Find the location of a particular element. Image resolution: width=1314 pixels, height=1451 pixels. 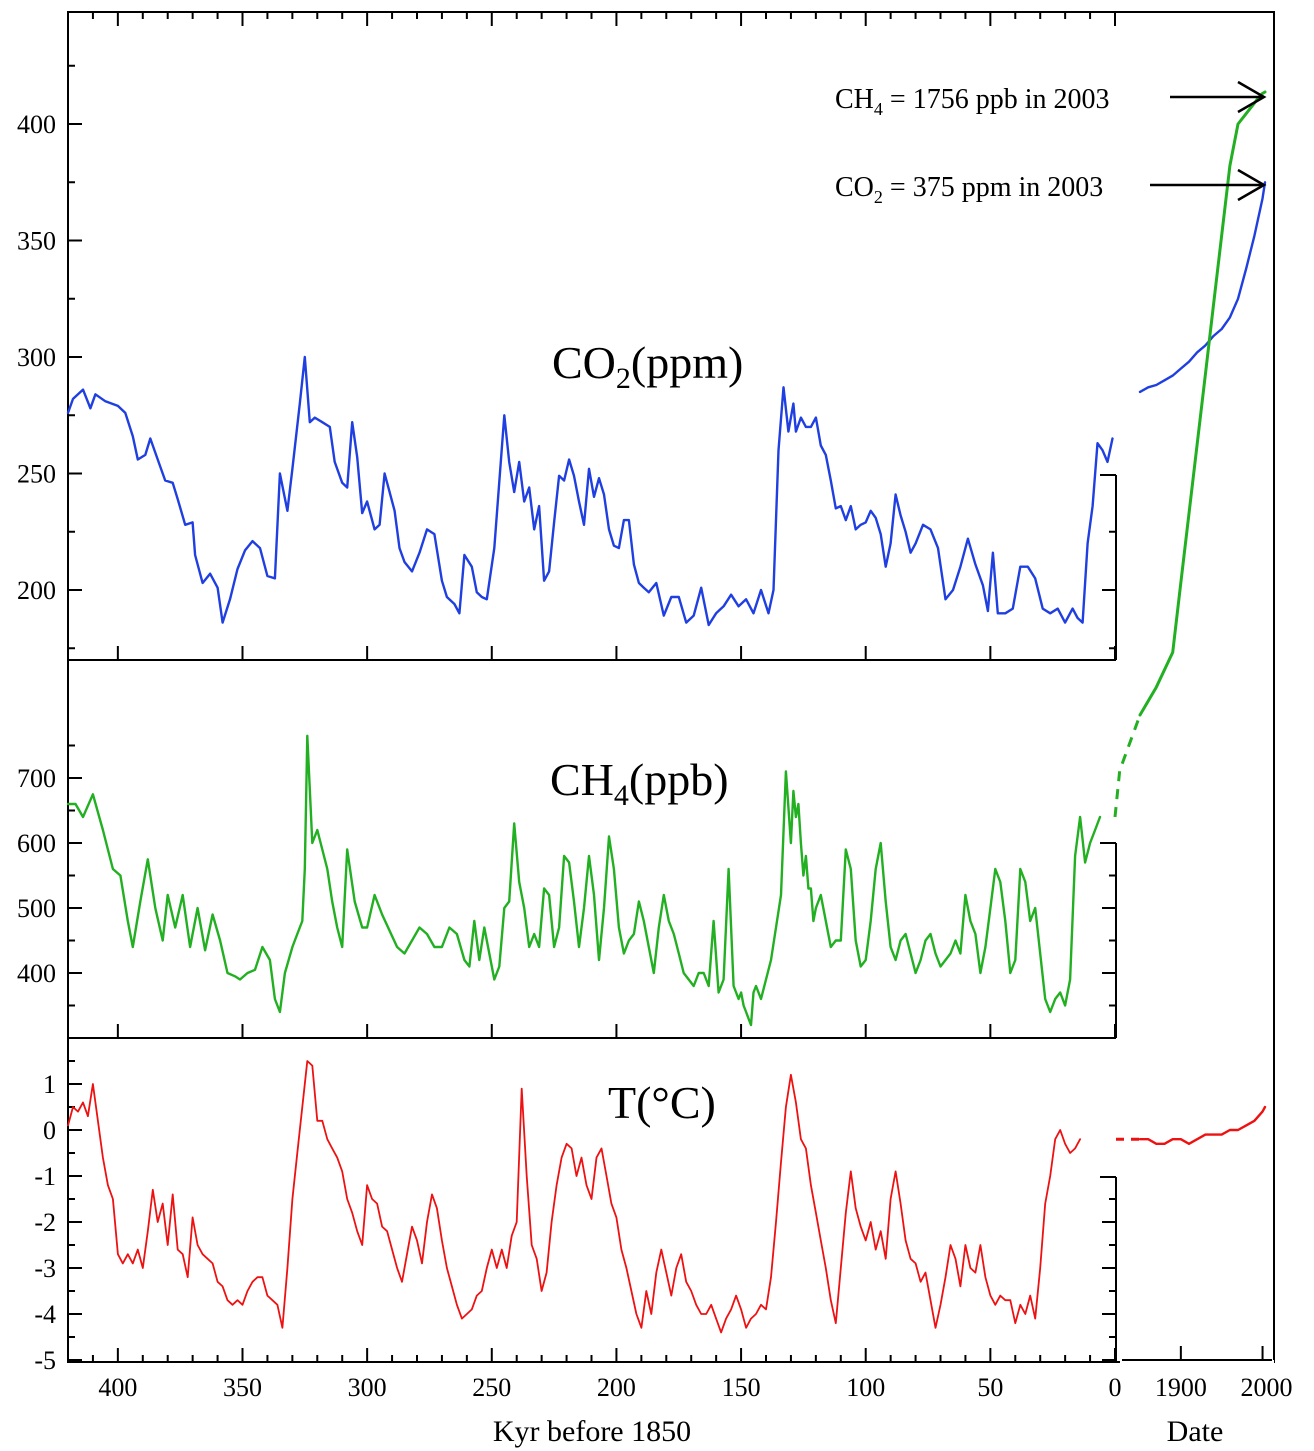

ch4-y-tick-label: 400 is located at coordinates (36, 973).